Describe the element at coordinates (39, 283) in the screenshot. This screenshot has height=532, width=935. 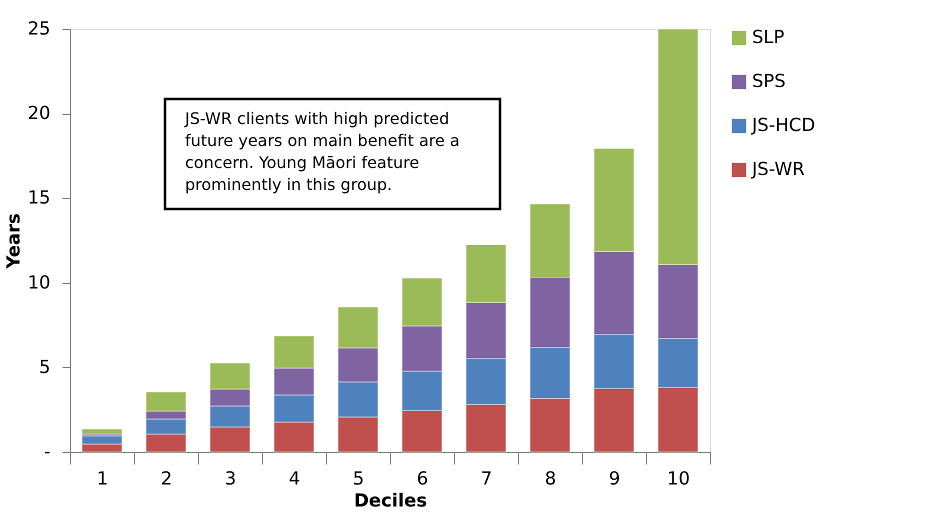
I see `y-tick-label: 10` at that location.